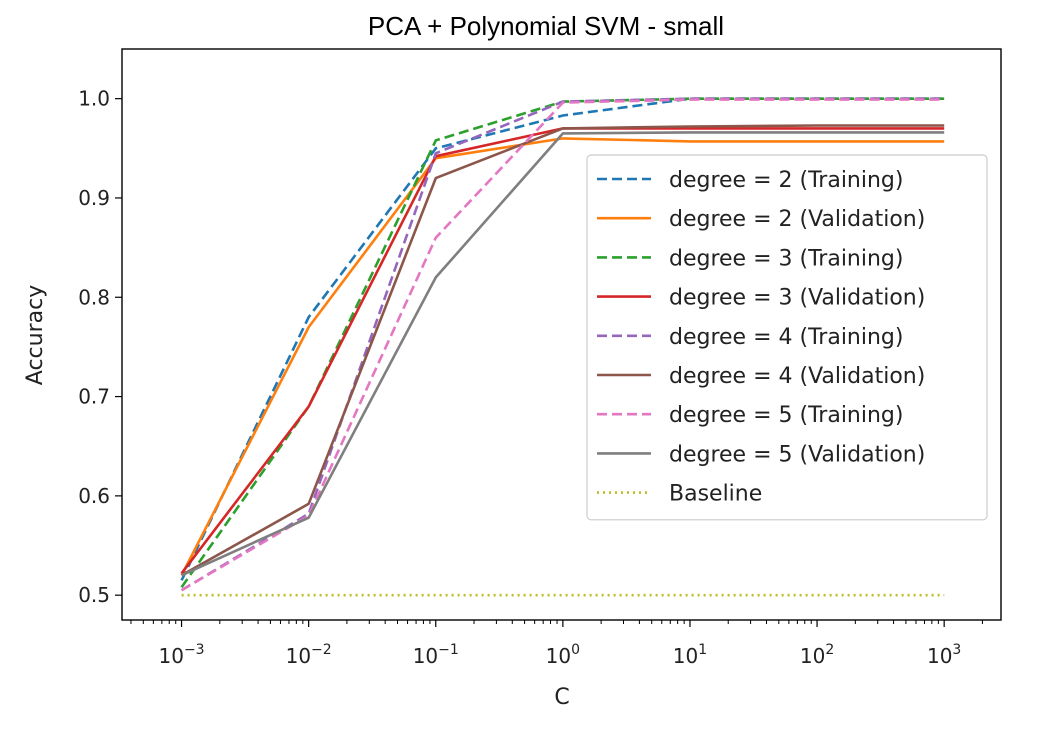 The width and height of the screenshot is (1043, 735). I want to click on legend-label: degree = 3 (Training), so click(786, 258).